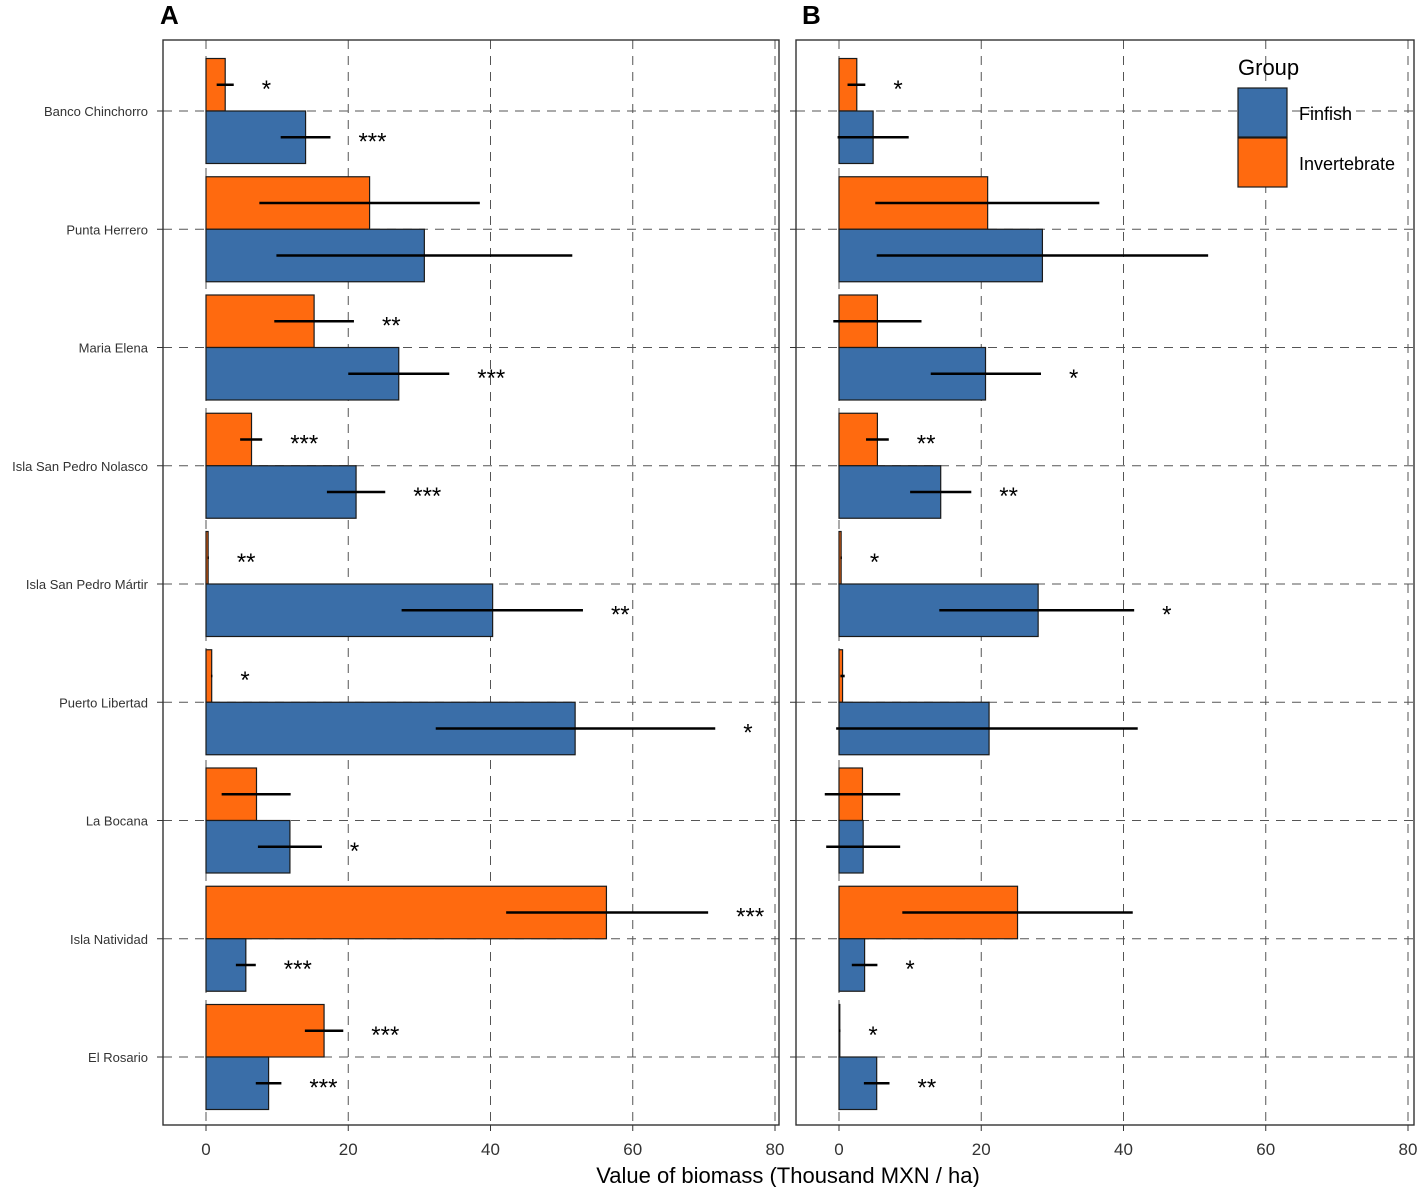 Image resolution: width=1417 pixels, height=1187 pixels. Describe the element at coordinates (80, 466) in the screenshot. I see `category-label: Isla San Pedro Nolasco` at that location.